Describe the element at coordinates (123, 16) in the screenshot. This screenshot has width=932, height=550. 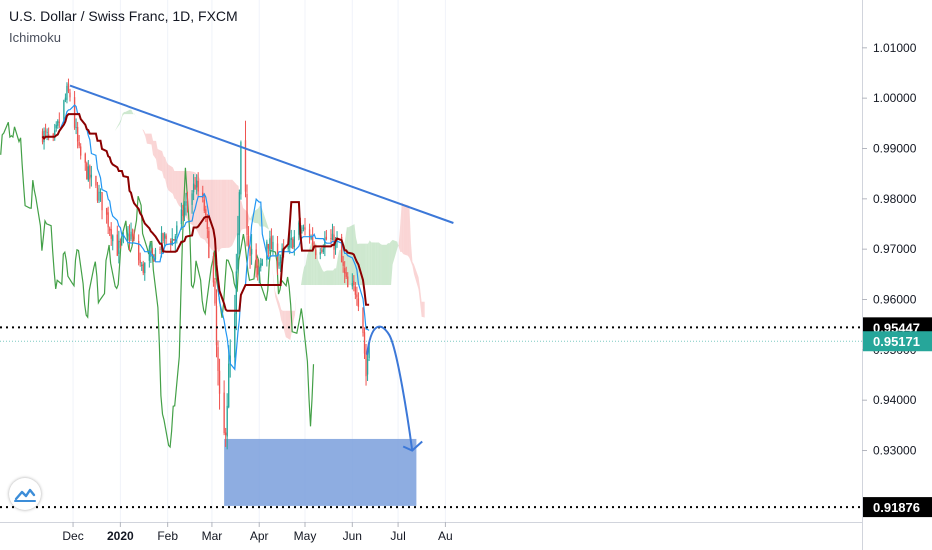
I see `chart-title: U.S. Dollar / Swiss Franc, 1D, FXCM` at that location.